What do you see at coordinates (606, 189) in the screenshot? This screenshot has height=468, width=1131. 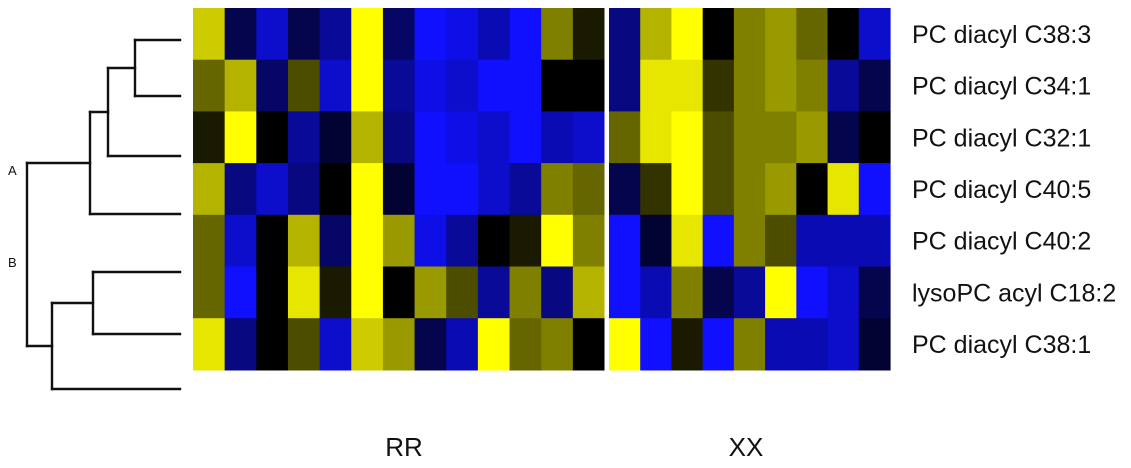 I see `group-divider` at bounding box center [606, 189].